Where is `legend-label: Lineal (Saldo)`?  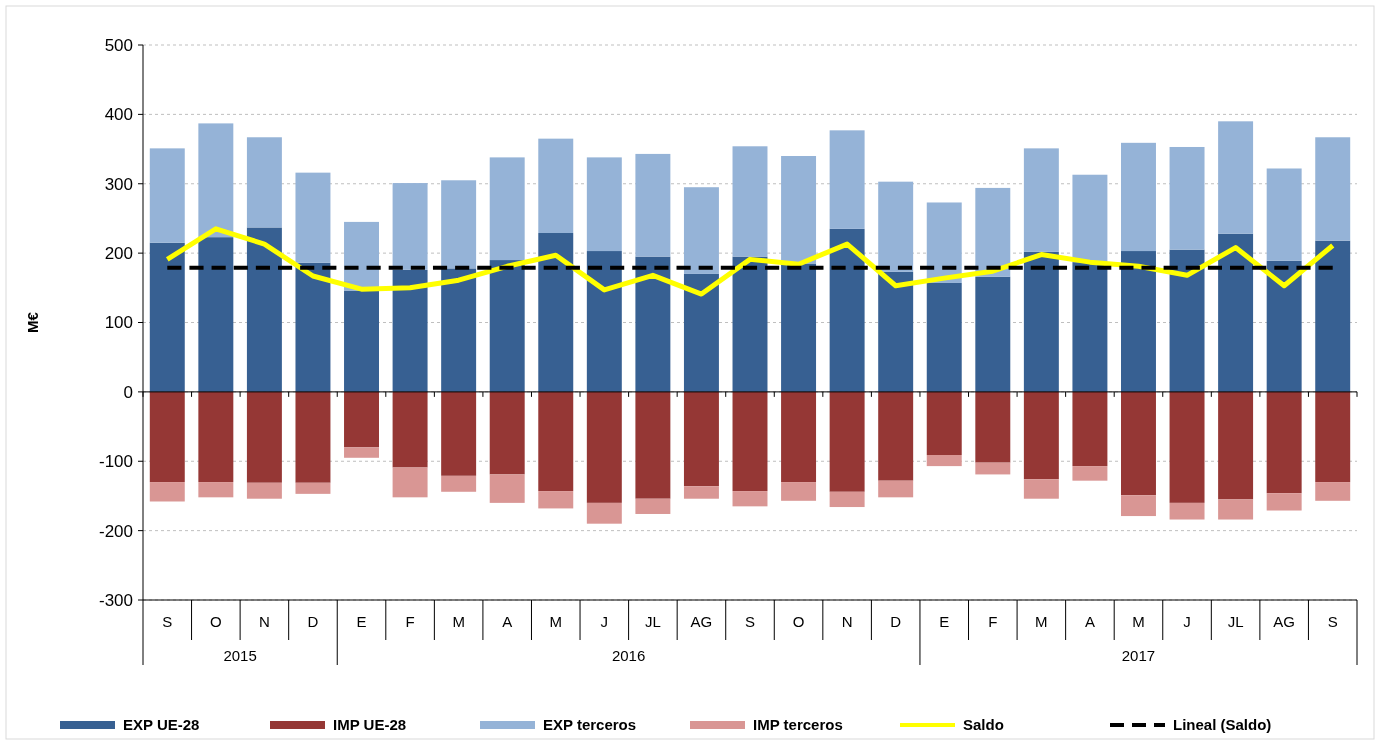
legend-label: Lineal (Saldo) is located at coordinates (1222, 725).